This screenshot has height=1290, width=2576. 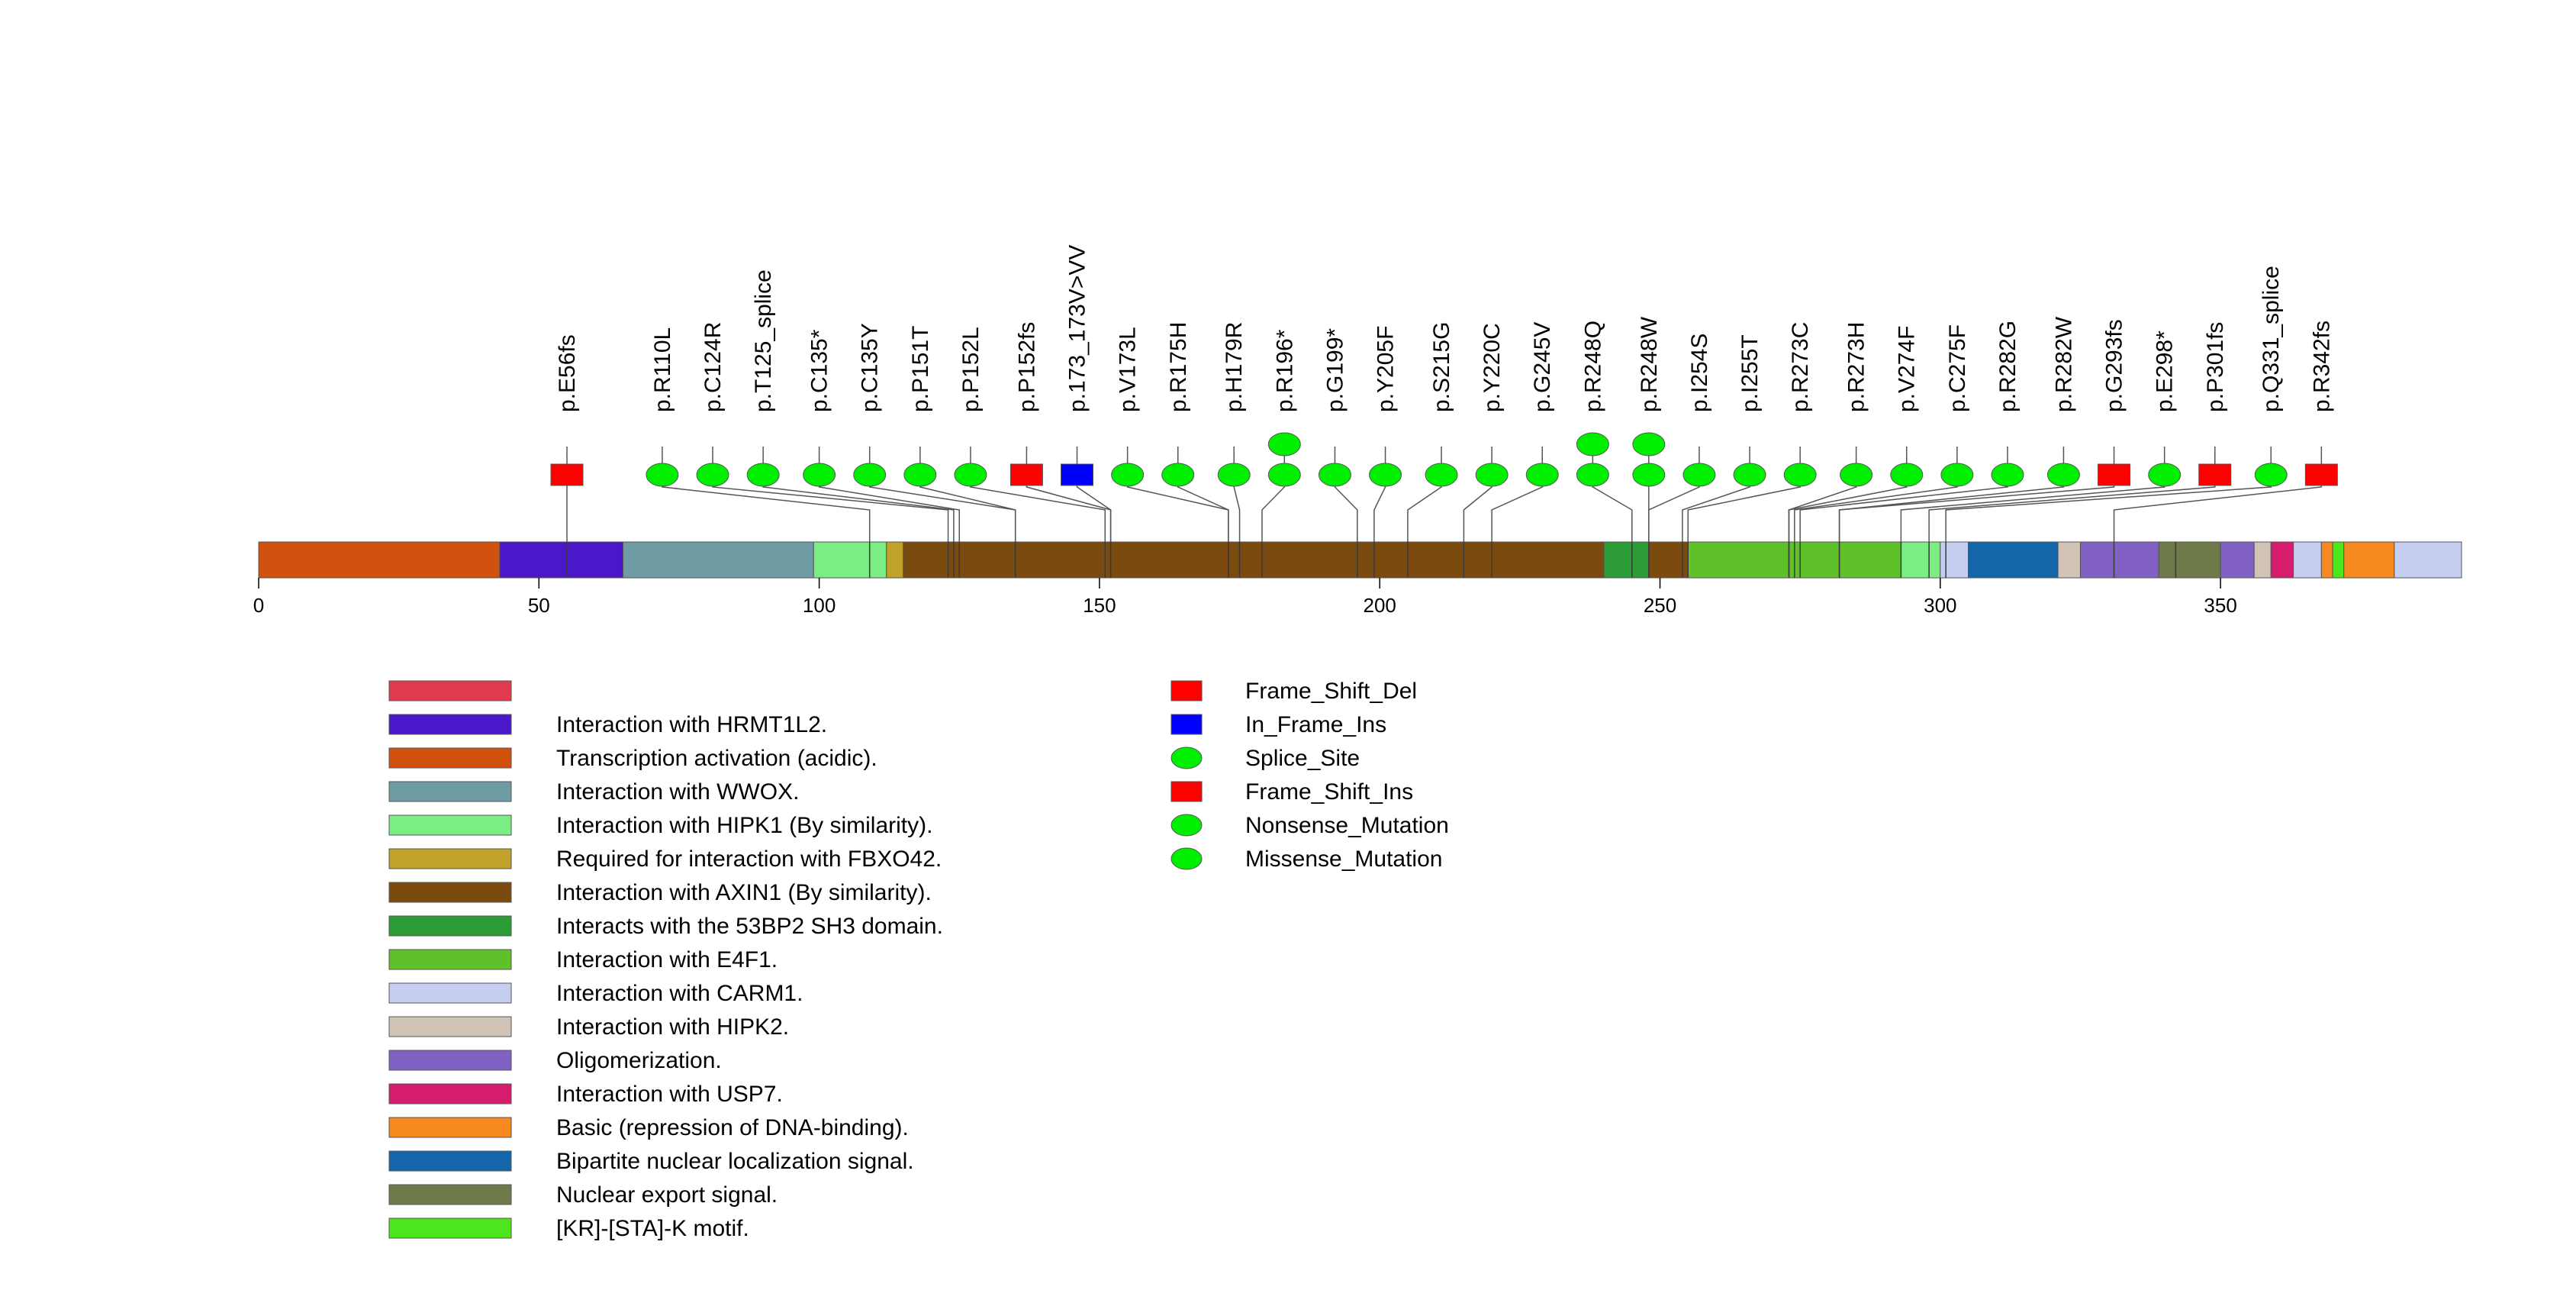 I want to click on mutation-legend-label: Splice_Site, so click(x=1302, y=759).